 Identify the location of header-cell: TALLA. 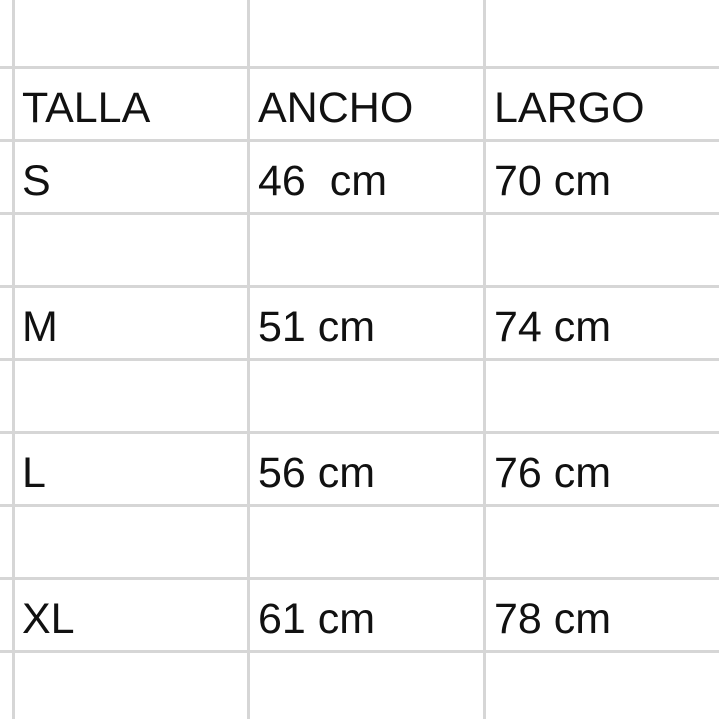
(86, 108).